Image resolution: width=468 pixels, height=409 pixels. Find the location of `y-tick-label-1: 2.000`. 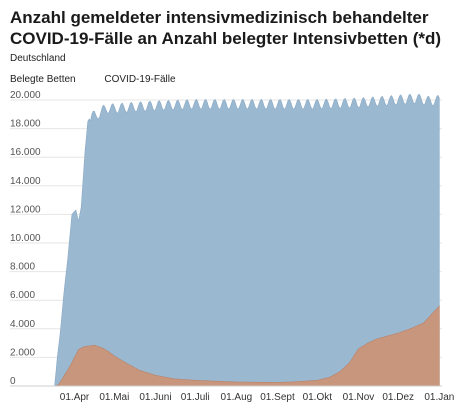

y-tick-label-1: 2.000 is located at coordinates (22, 352).